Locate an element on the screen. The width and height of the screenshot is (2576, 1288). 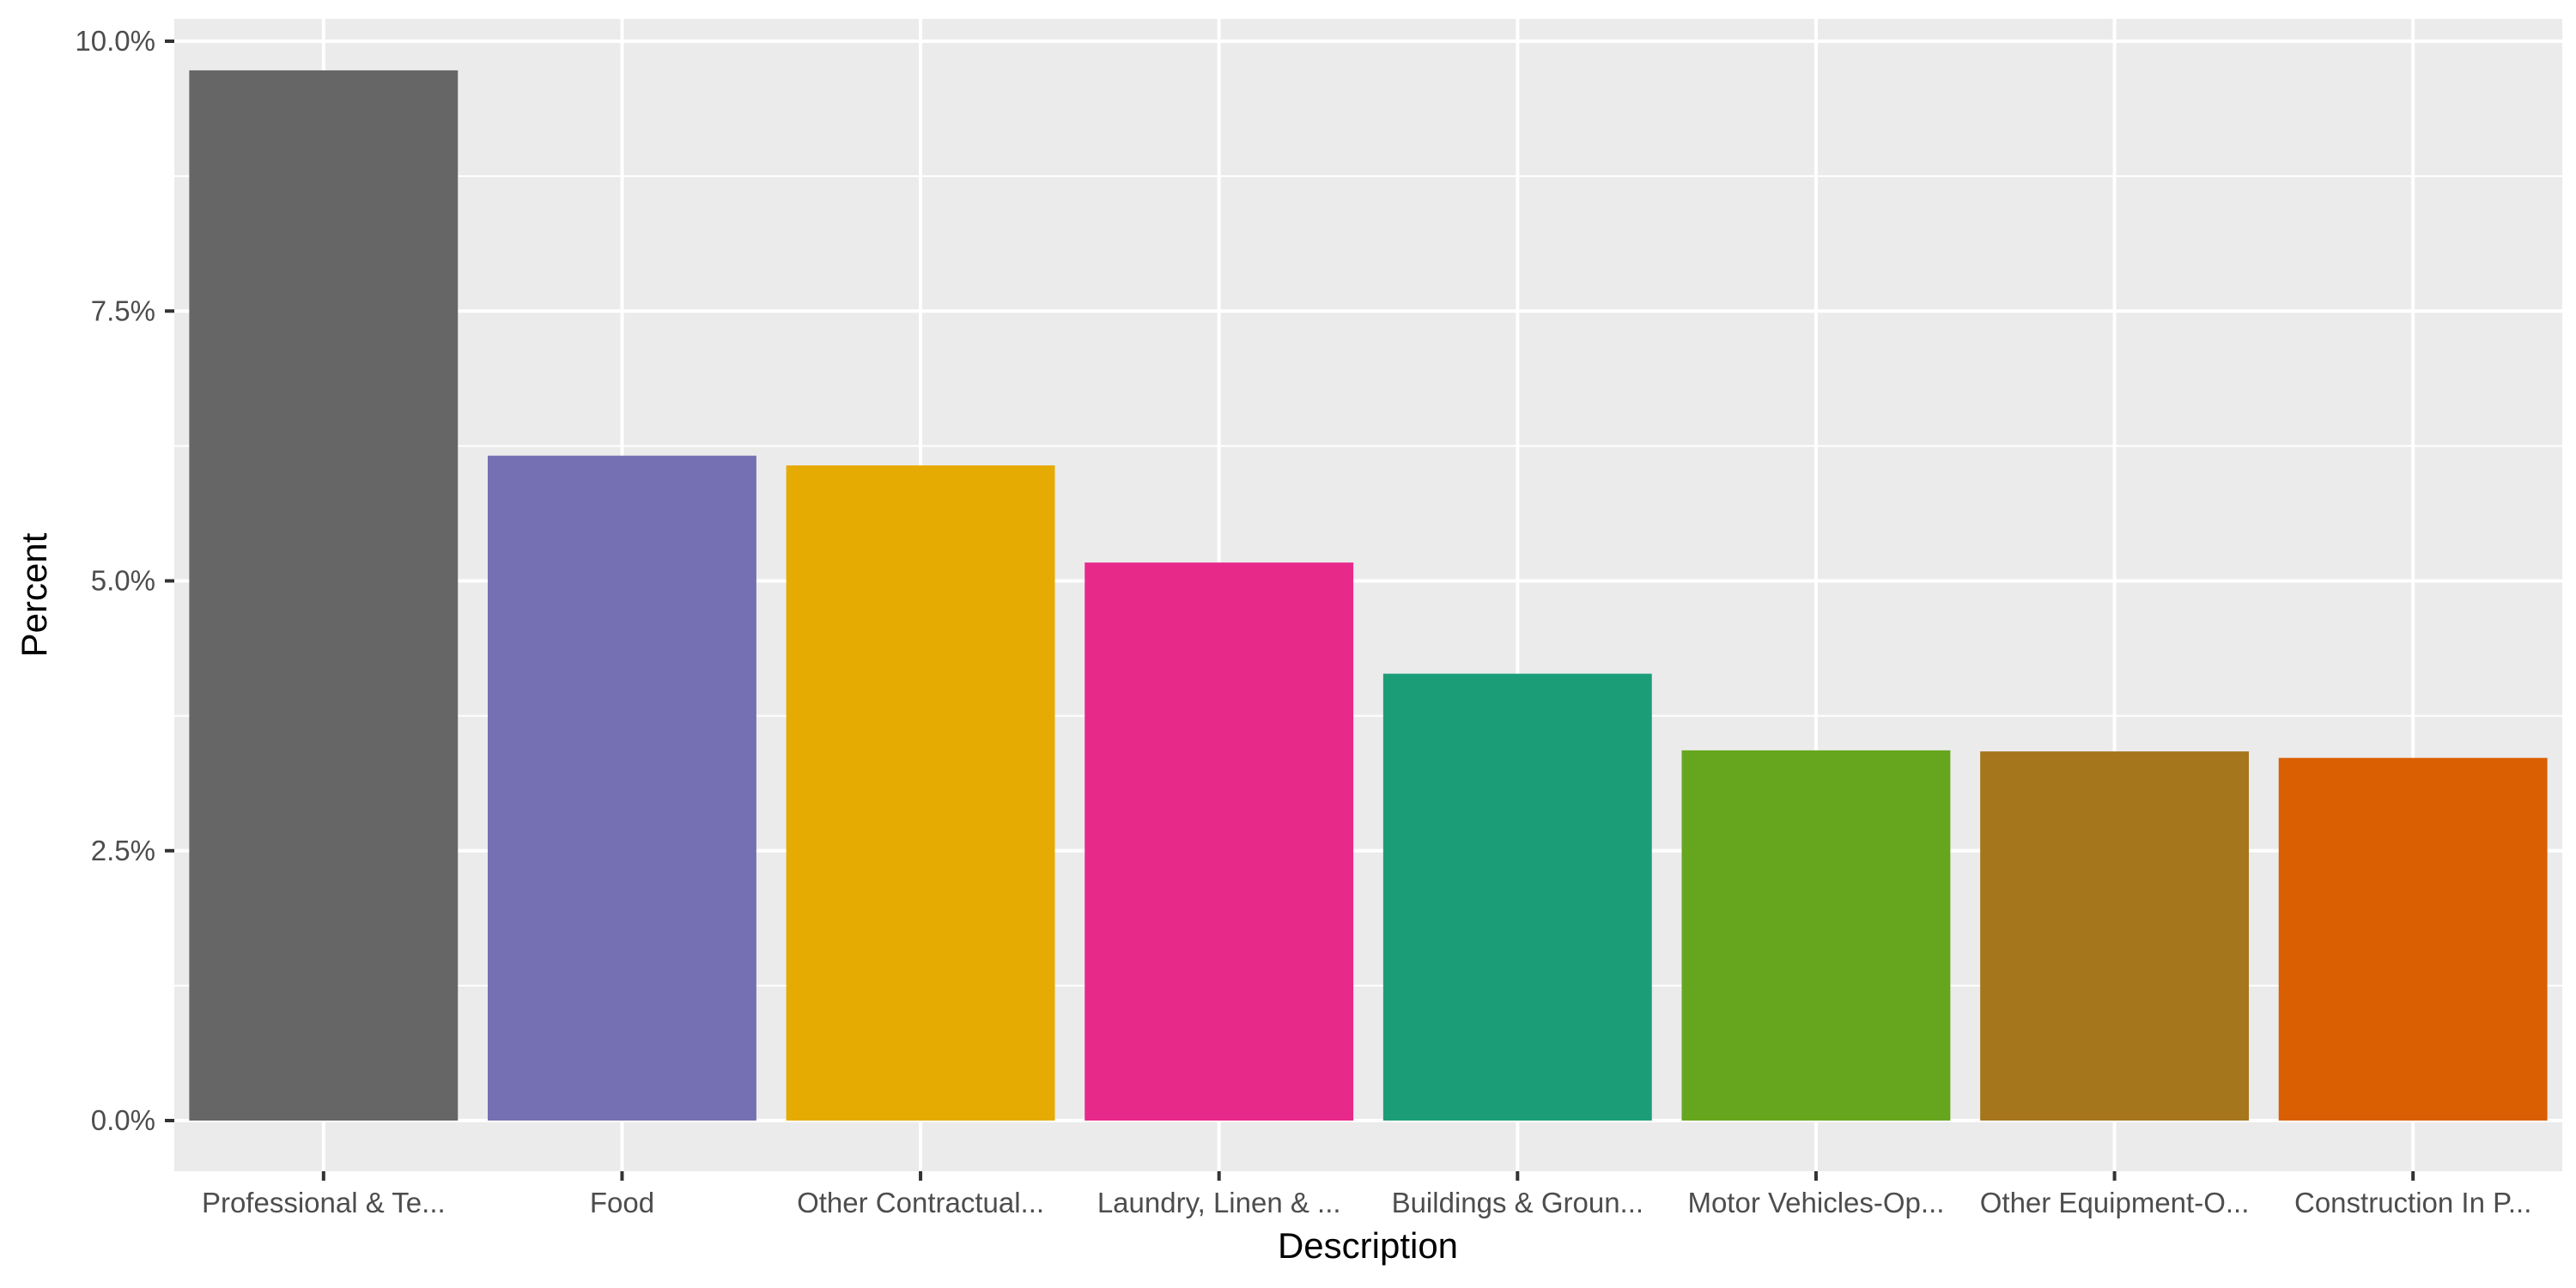
y-axis: 0.0% 2.5% 5.0% 7.5% 10.0% is located at coordinates (124, 580).